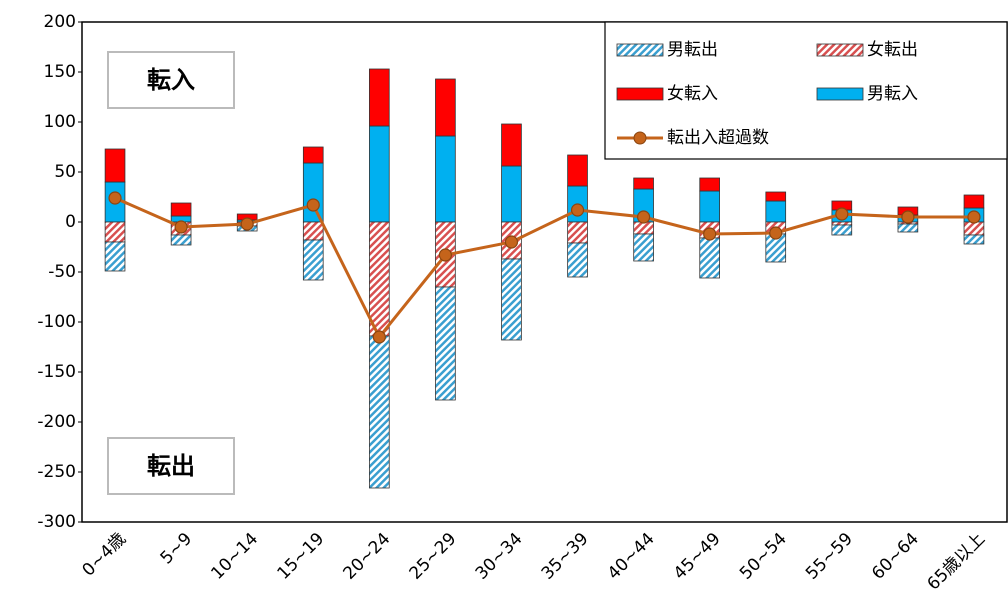 The image size is (1008, 612). I want to click on y-tick-label: 200, so click(60, 22).